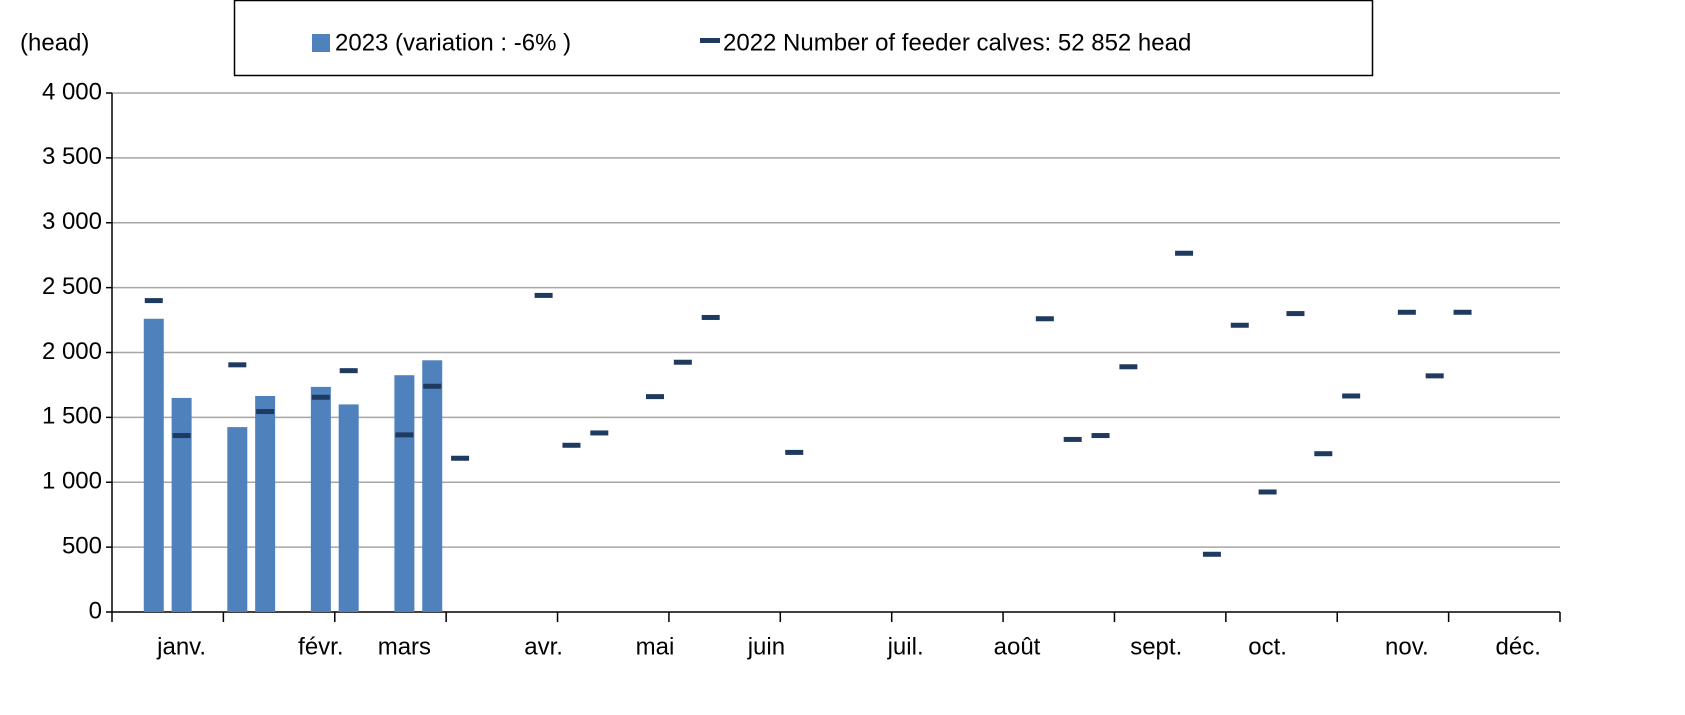 The image size is (1685, 715). I want to click on x-tick-label: janv., so click(181, 646).